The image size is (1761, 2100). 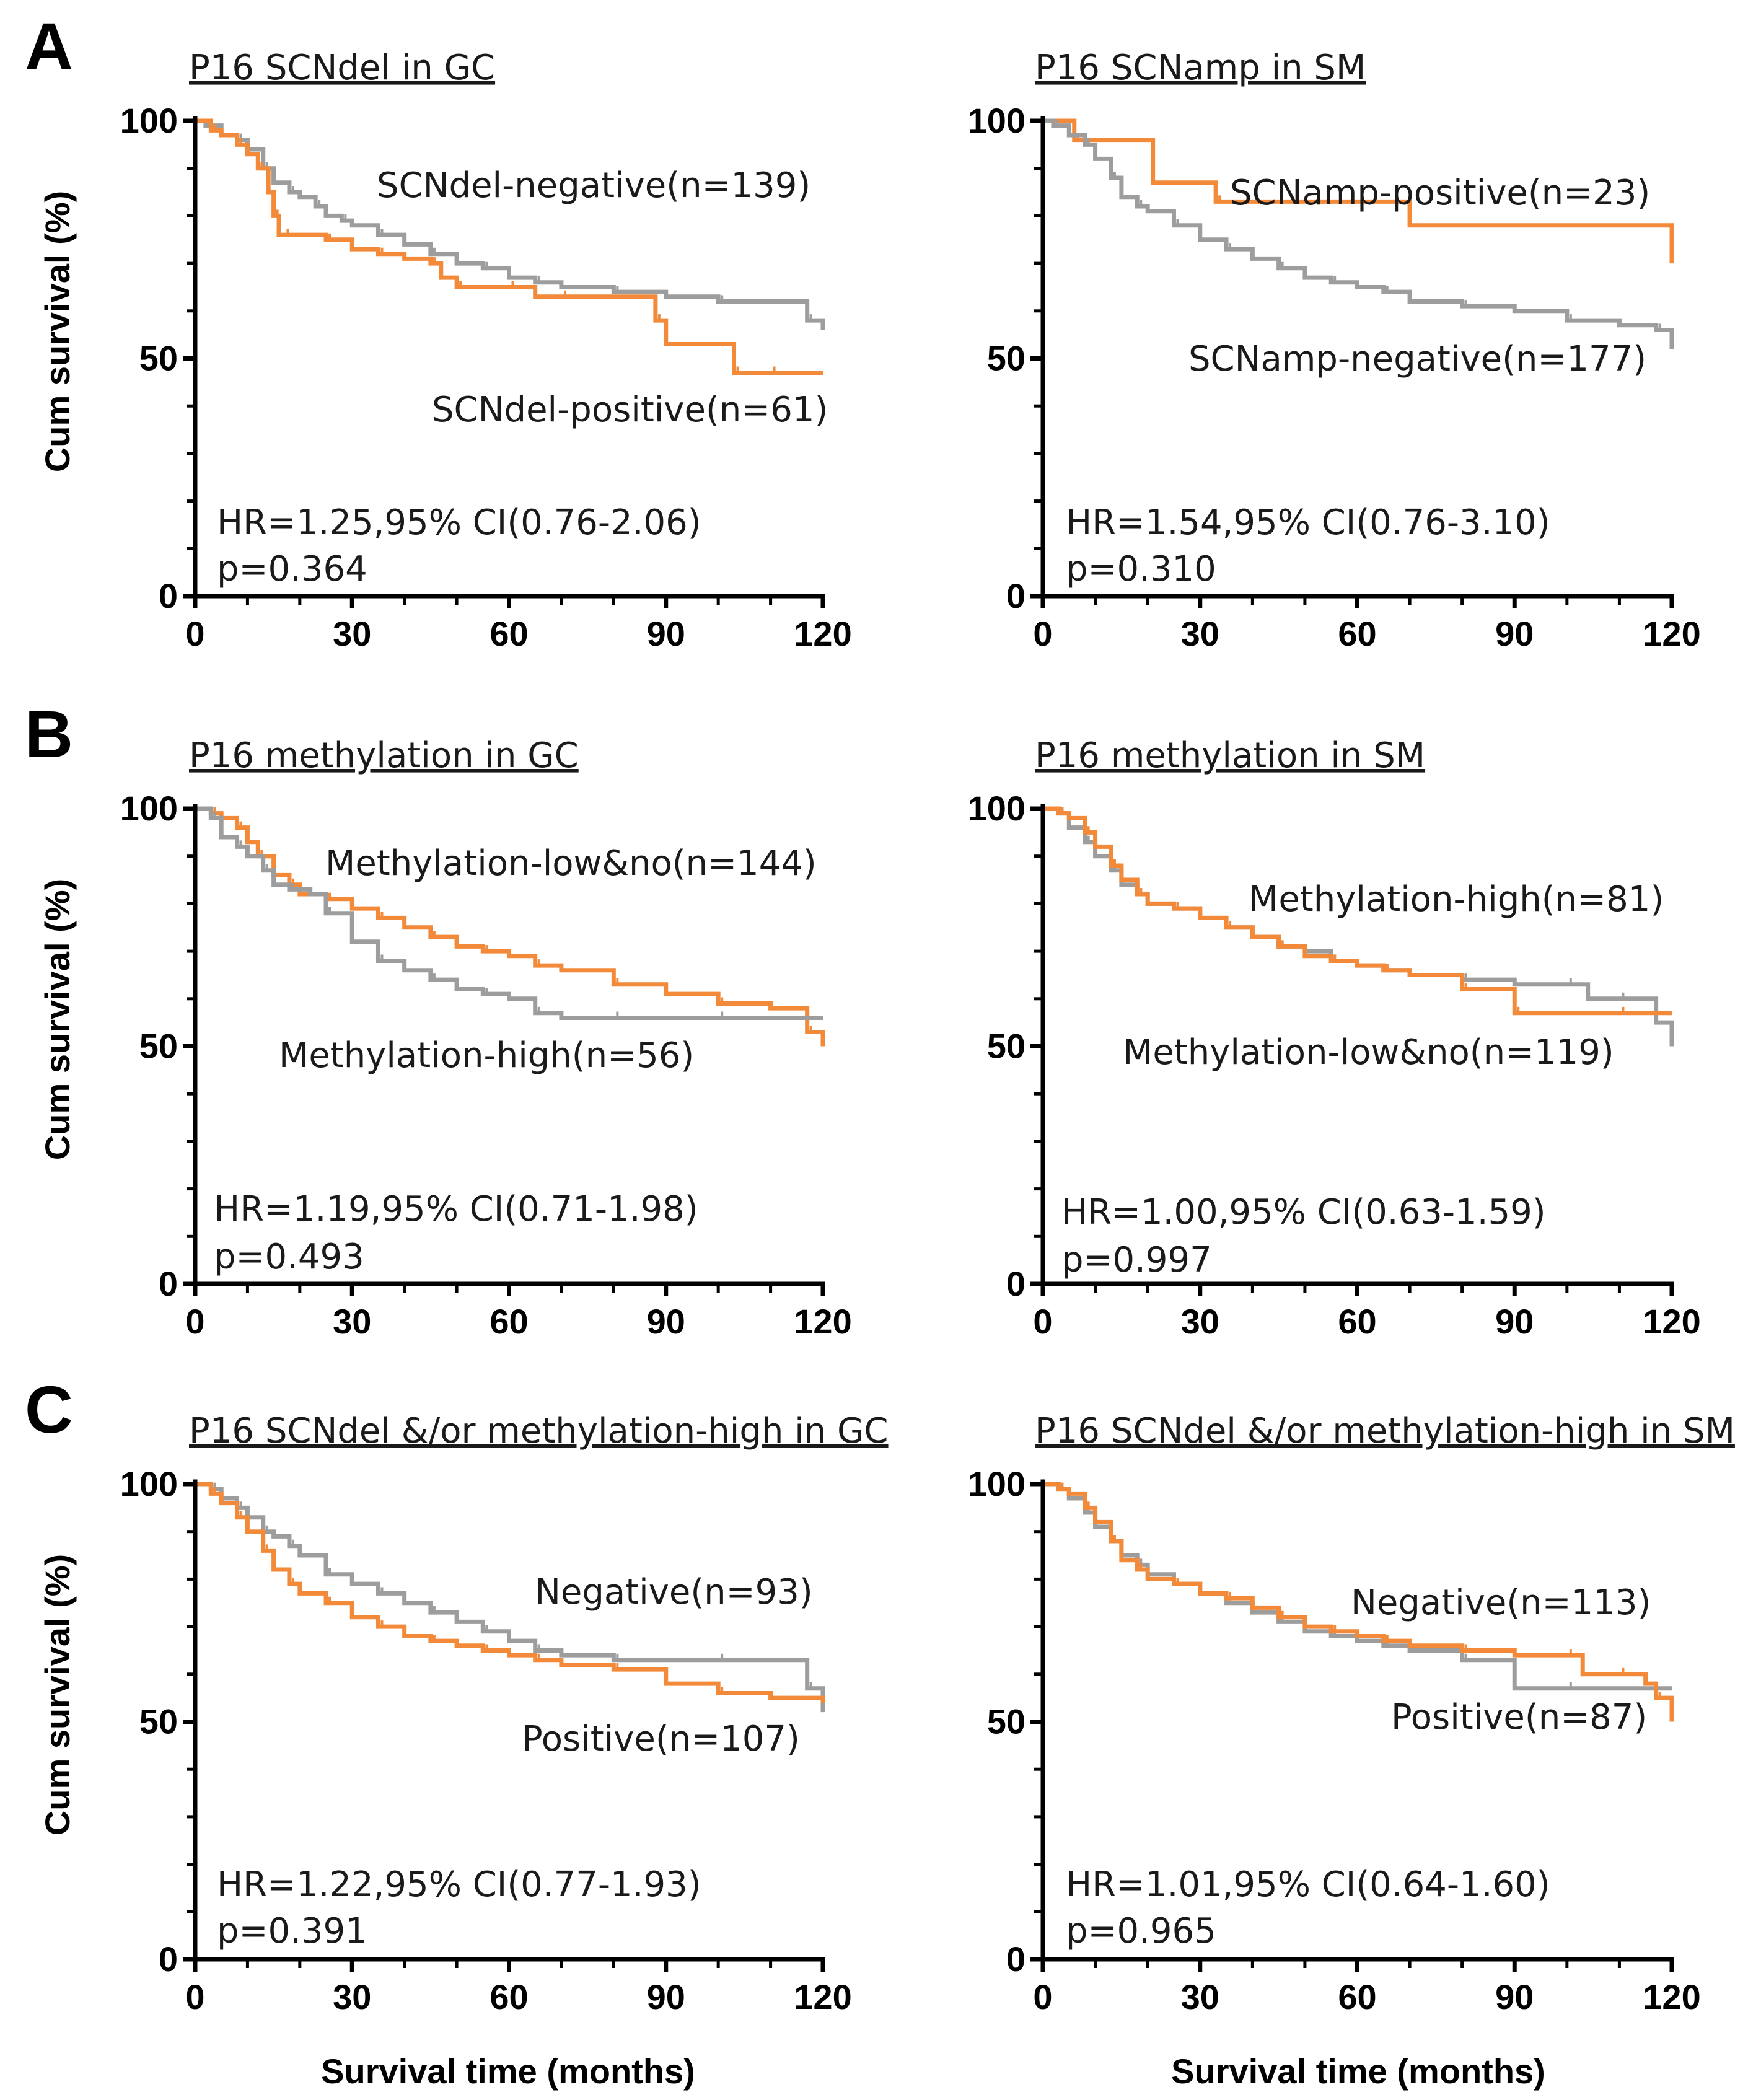 I want to click on series-label-gray: Methylation-high(n=81), so click(x=1456, y=899).